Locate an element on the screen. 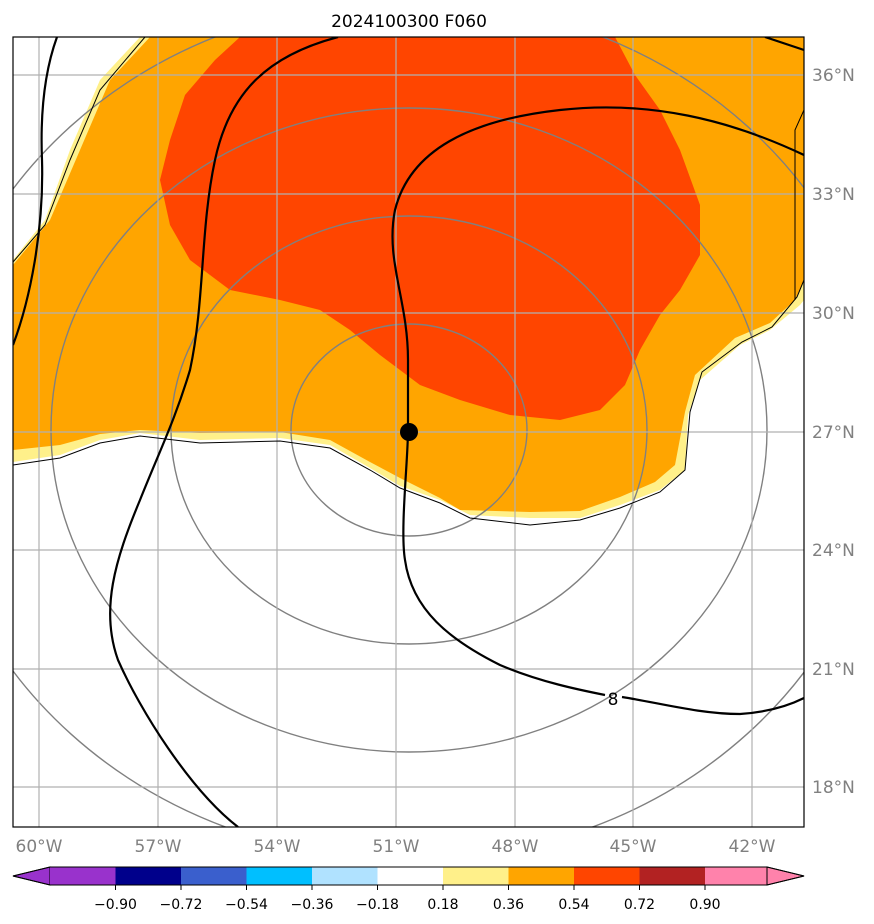  colorbar-tick-label: 0.36 is located at coordinates (508, 905).